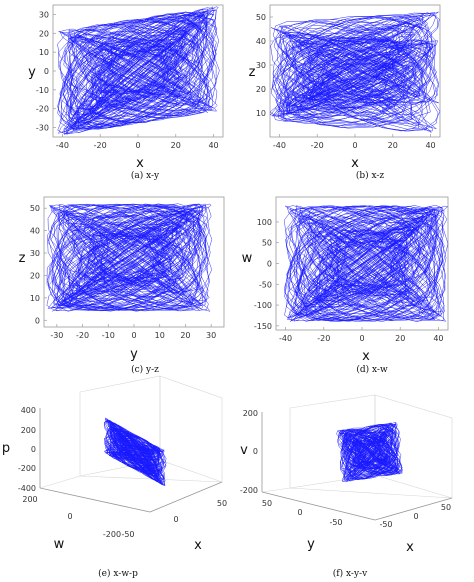 This screenshot has width=474, height=582. I want to click on trajectory-b, so click(355, 72).